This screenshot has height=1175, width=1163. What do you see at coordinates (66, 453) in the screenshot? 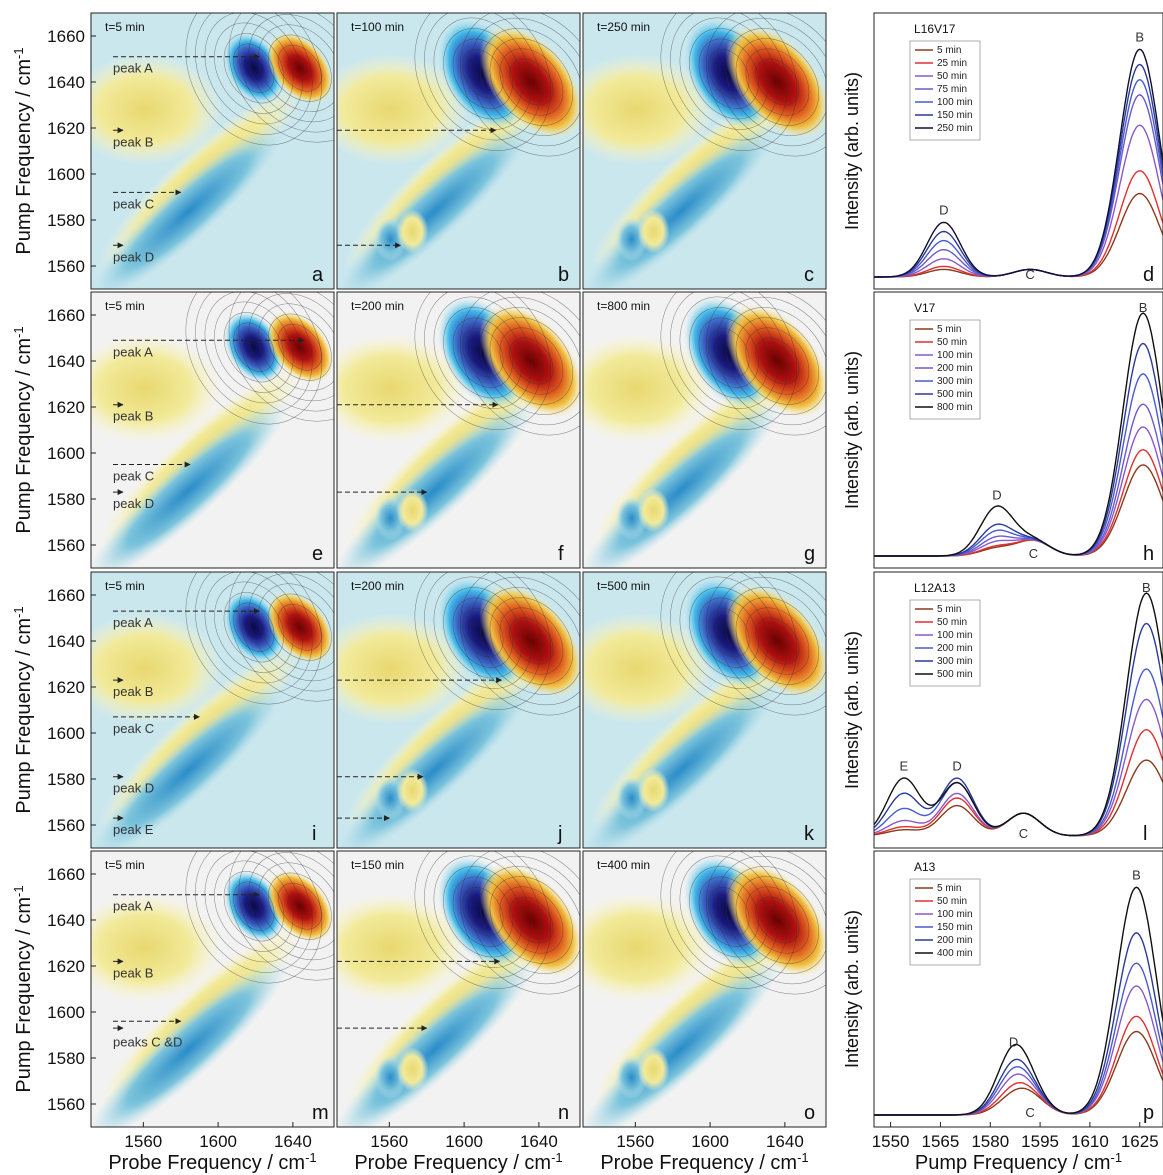
I see `y-tick-label: 1600` at bounding box center [66, 453].